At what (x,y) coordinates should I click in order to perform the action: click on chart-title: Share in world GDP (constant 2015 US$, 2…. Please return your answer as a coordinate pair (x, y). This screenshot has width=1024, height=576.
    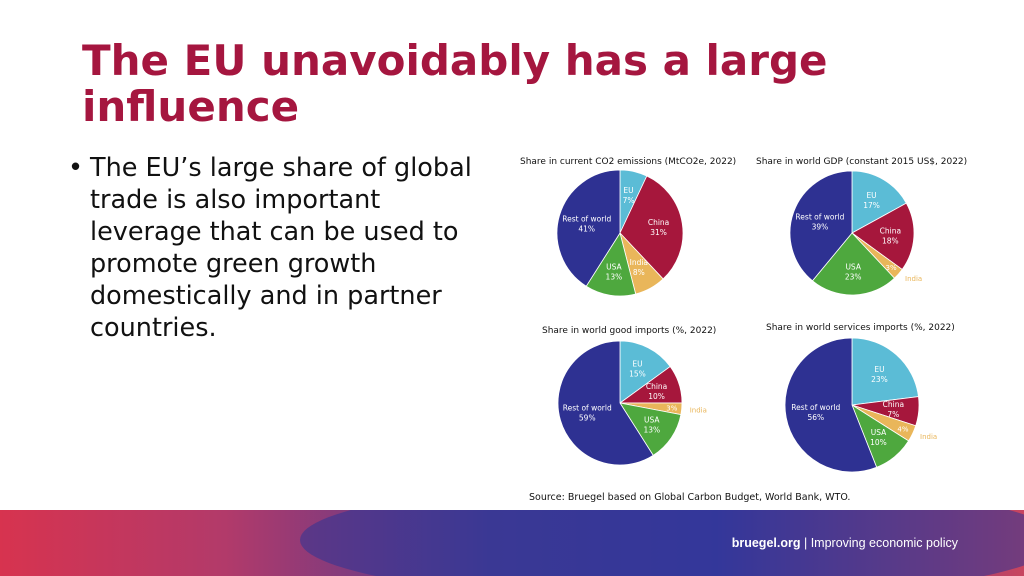
    Looking at the image, I should click on (861, 162).